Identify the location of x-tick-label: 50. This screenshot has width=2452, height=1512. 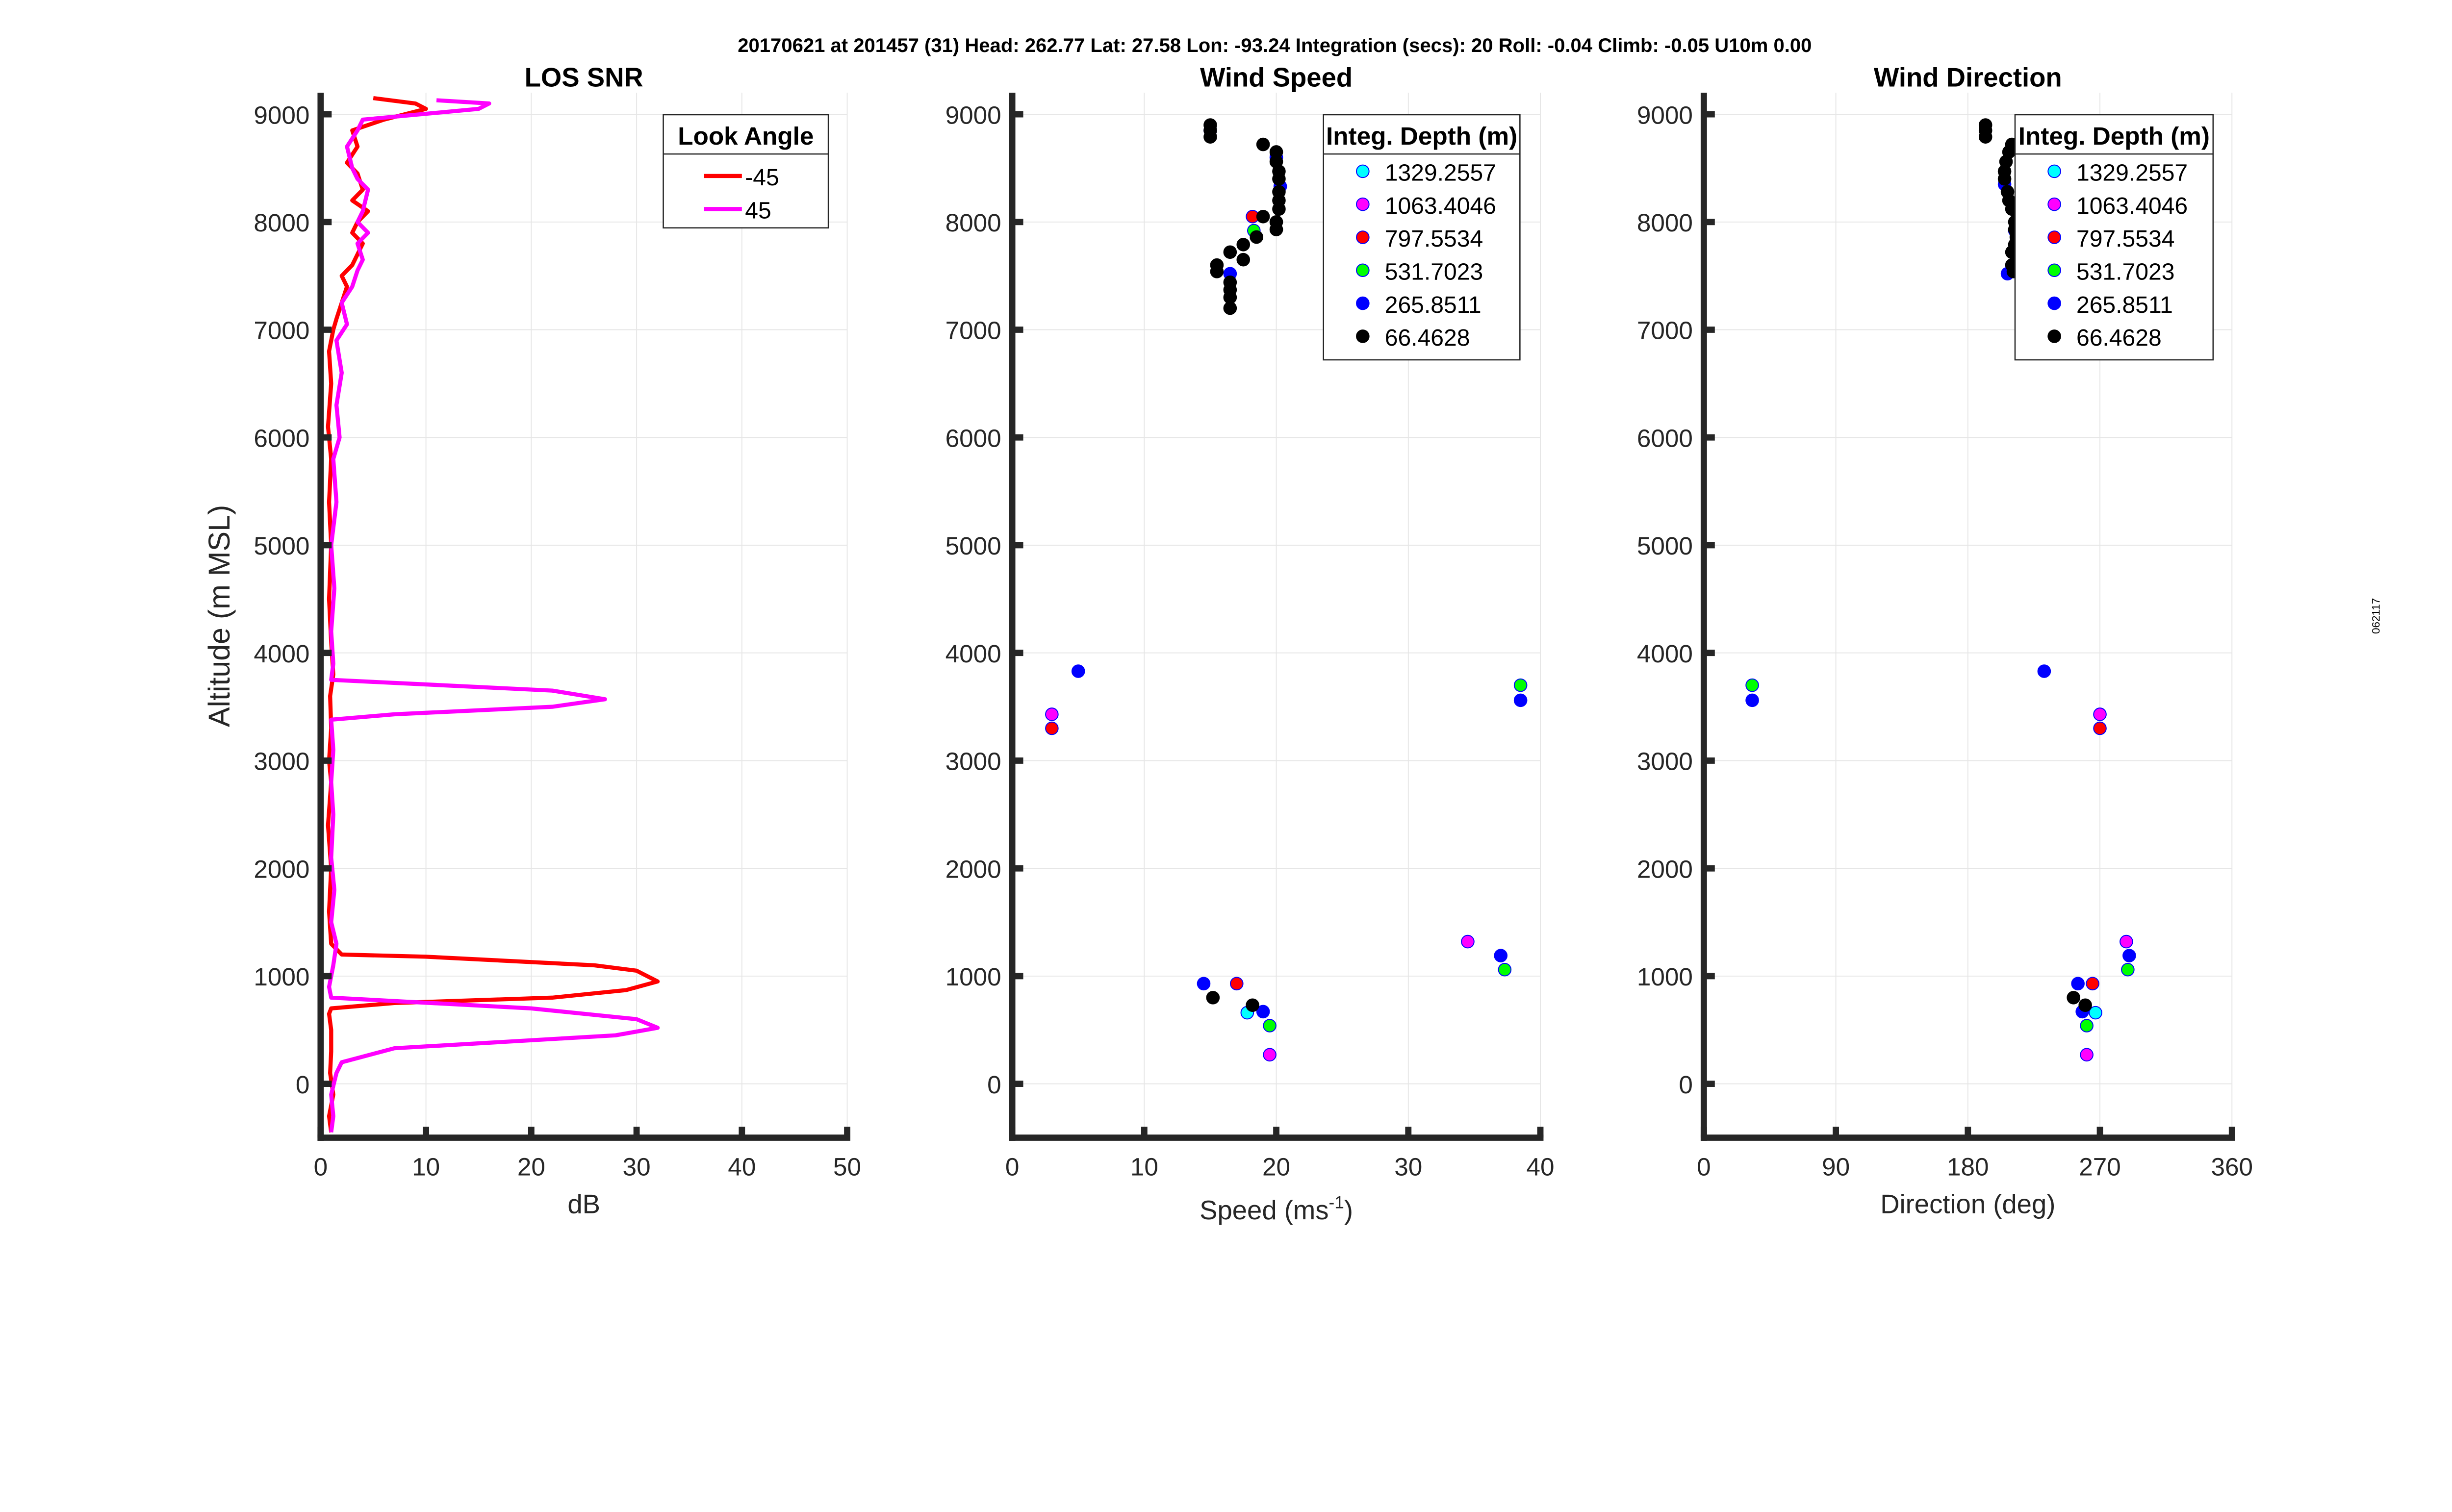
(847, 1167).